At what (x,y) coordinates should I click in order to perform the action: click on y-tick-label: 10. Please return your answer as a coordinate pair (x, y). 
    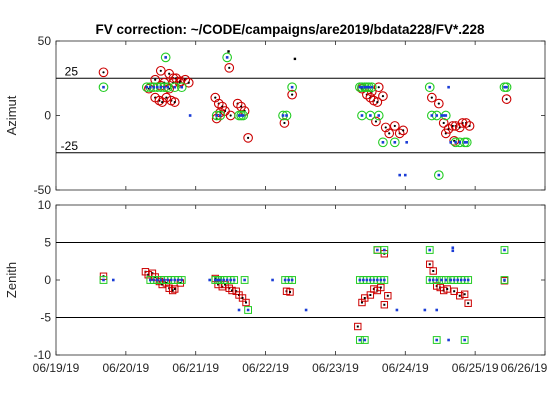
    Looking at the image, I should click on (45, 205).